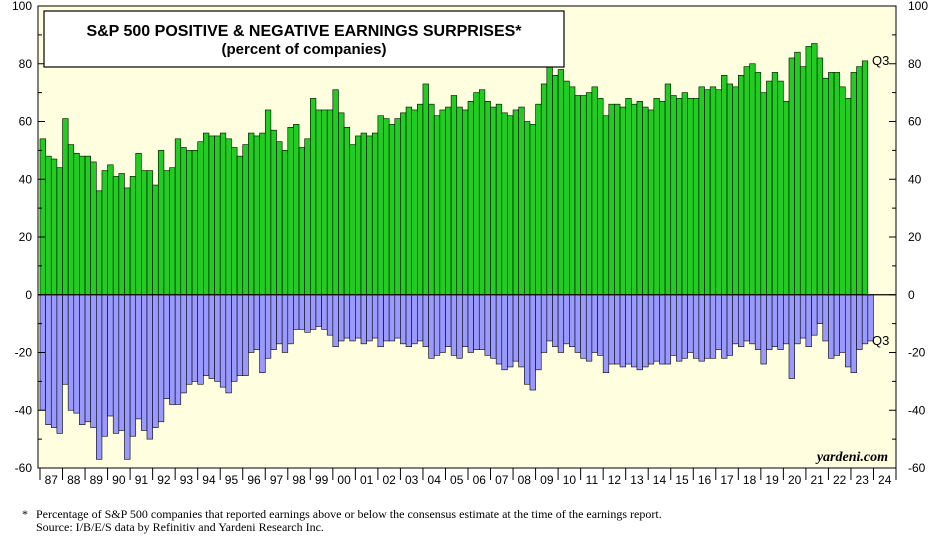 The height and width of the screenshot is (542, 936). Describe the element at coordinates (344, 480) in the screenshot. I see `x-tick-label: 00` at that location.